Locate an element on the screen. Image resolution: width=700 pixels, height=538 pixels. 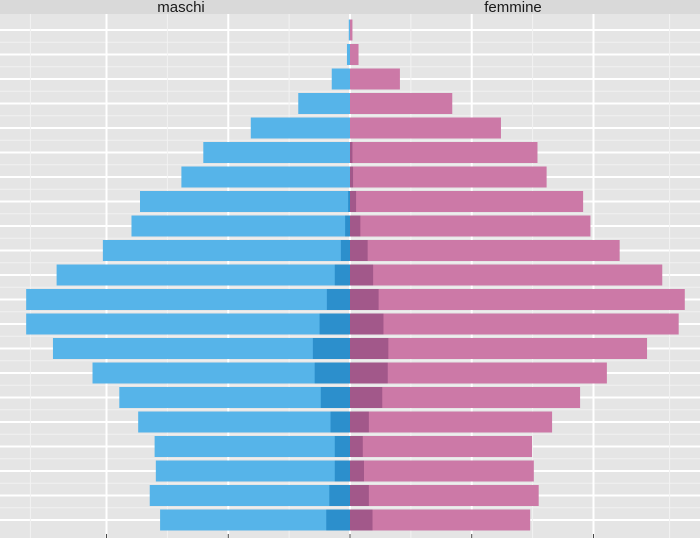
facet-label-maschi: maschi is located at coordinates (181, 8).